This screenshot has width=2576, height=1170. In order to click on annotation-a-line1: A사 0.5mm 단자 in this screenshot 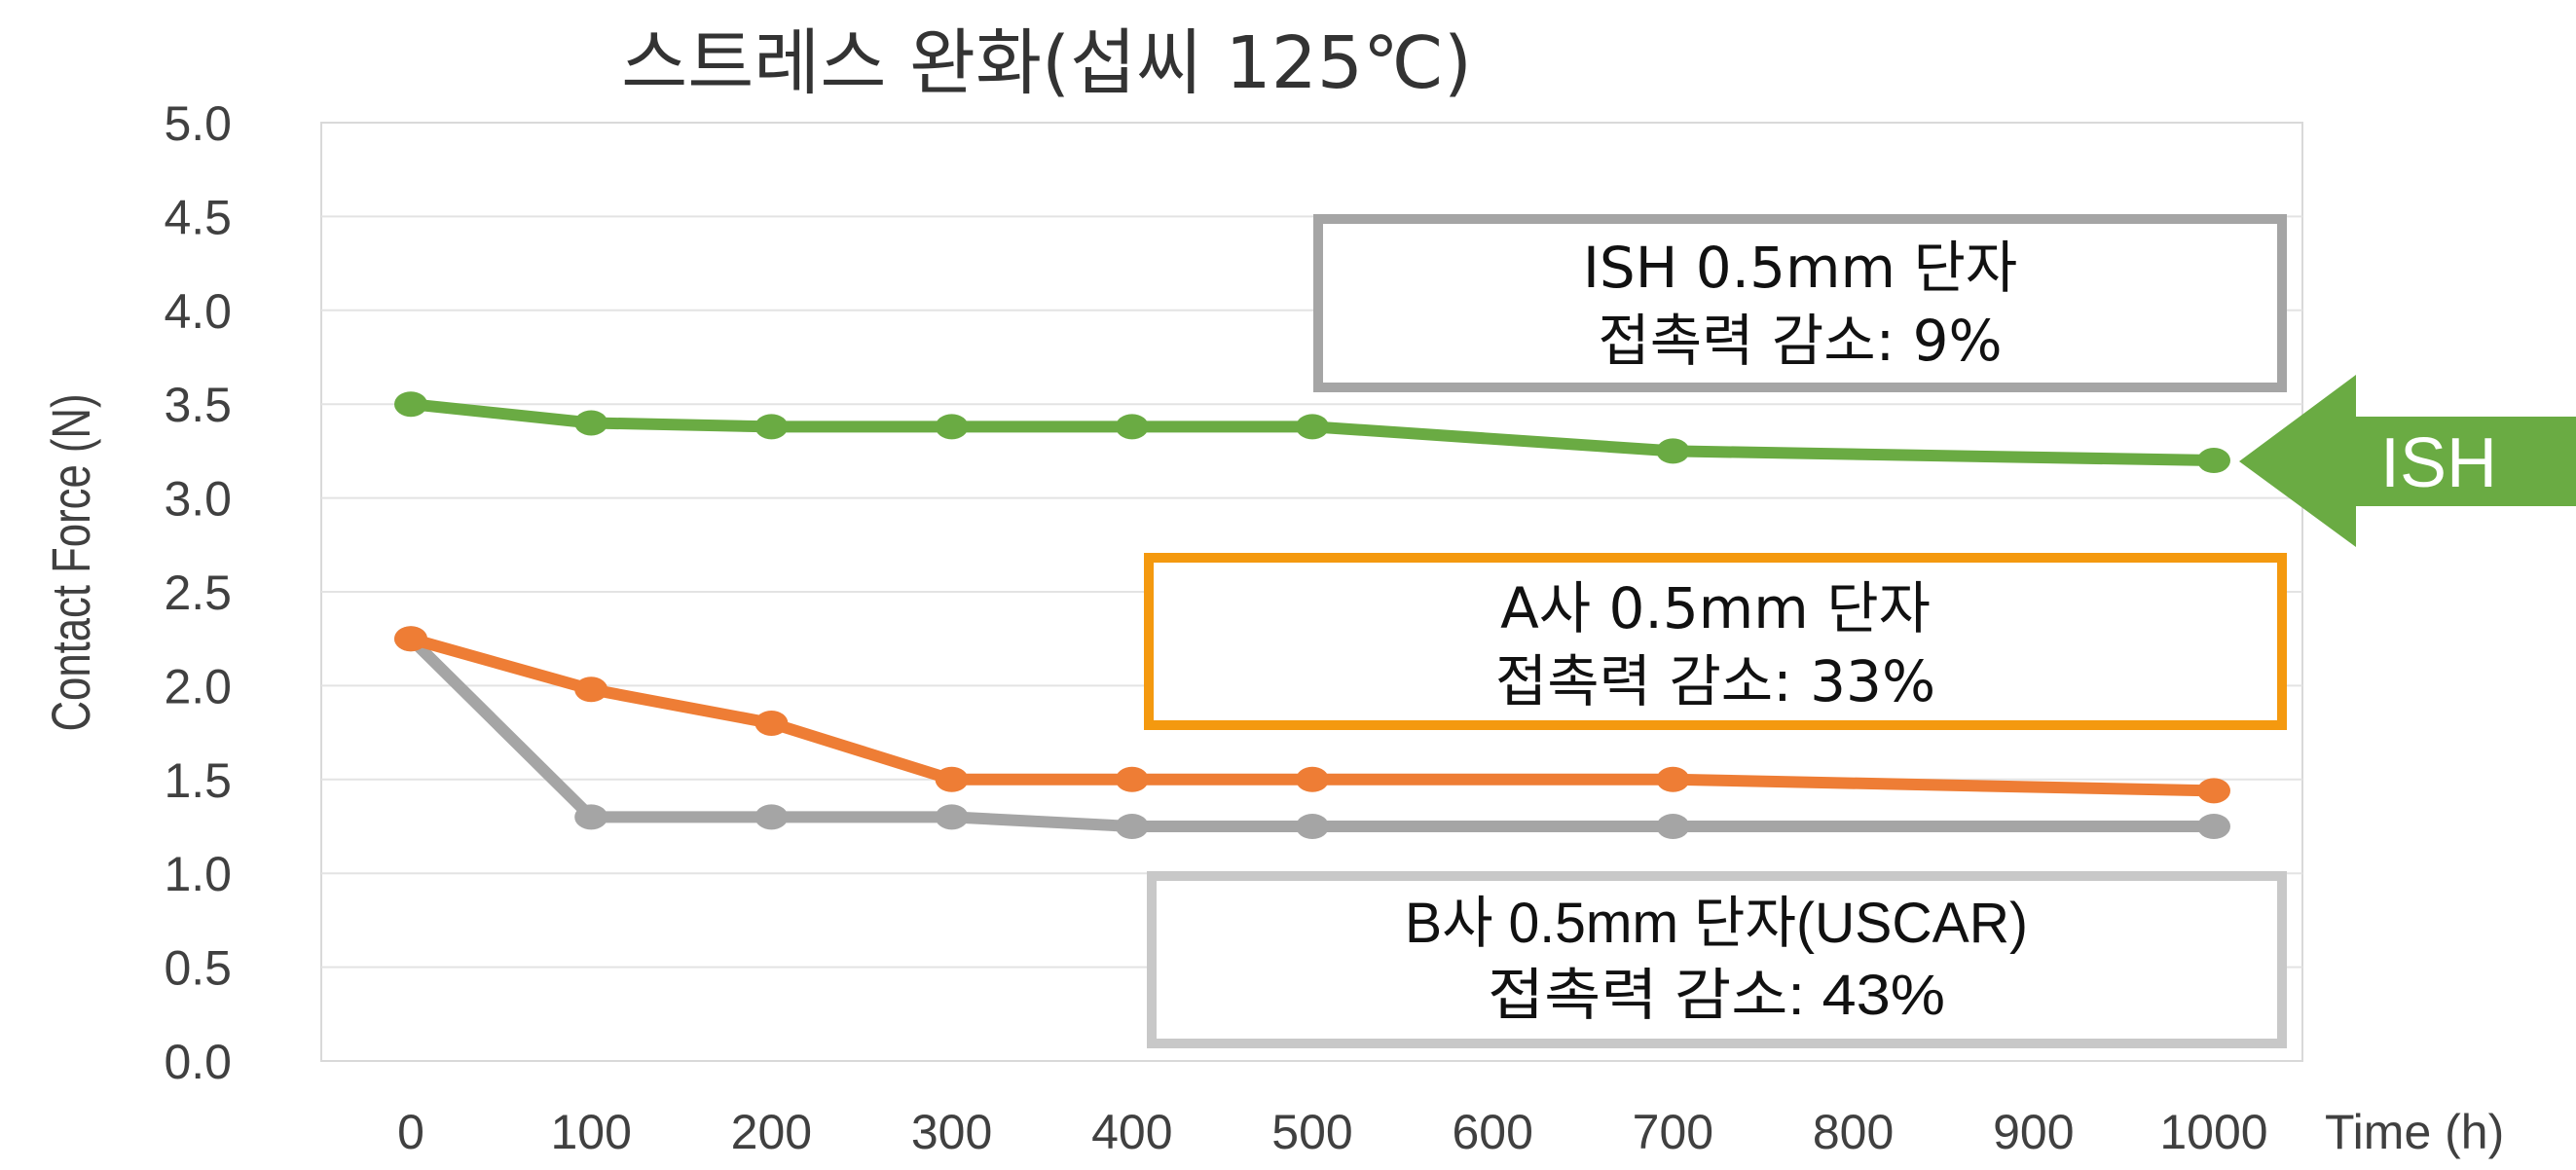, I will do `click(1715, 608)`.